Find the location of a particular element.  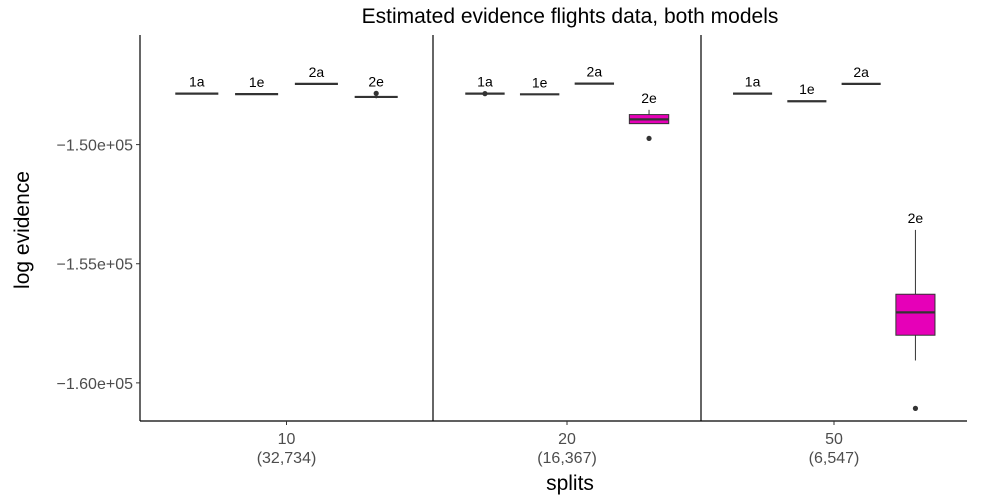

box-50-2a: 2a is located at coordinates (861, 74).